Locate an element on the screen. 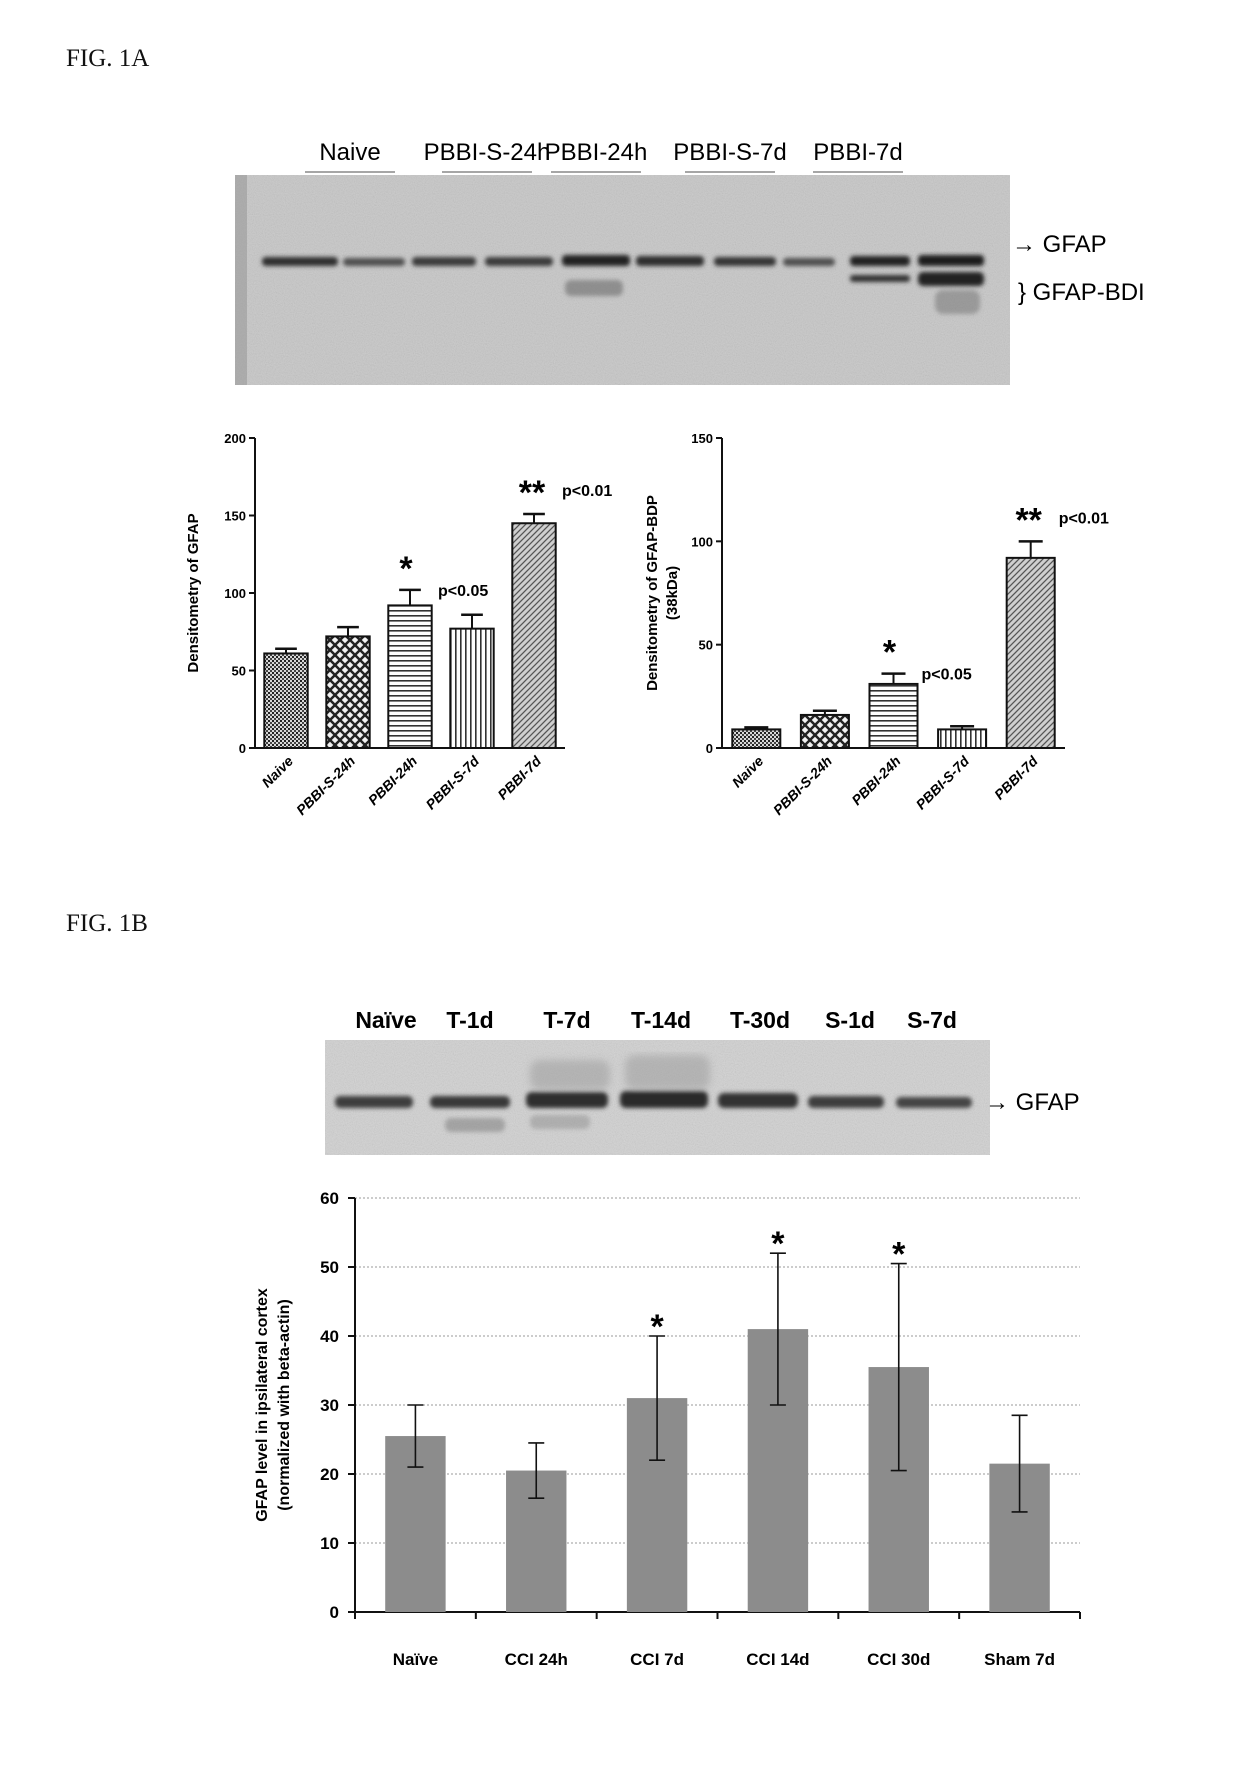  y-tick-label: 20 is located at coordinates (329, 1474).